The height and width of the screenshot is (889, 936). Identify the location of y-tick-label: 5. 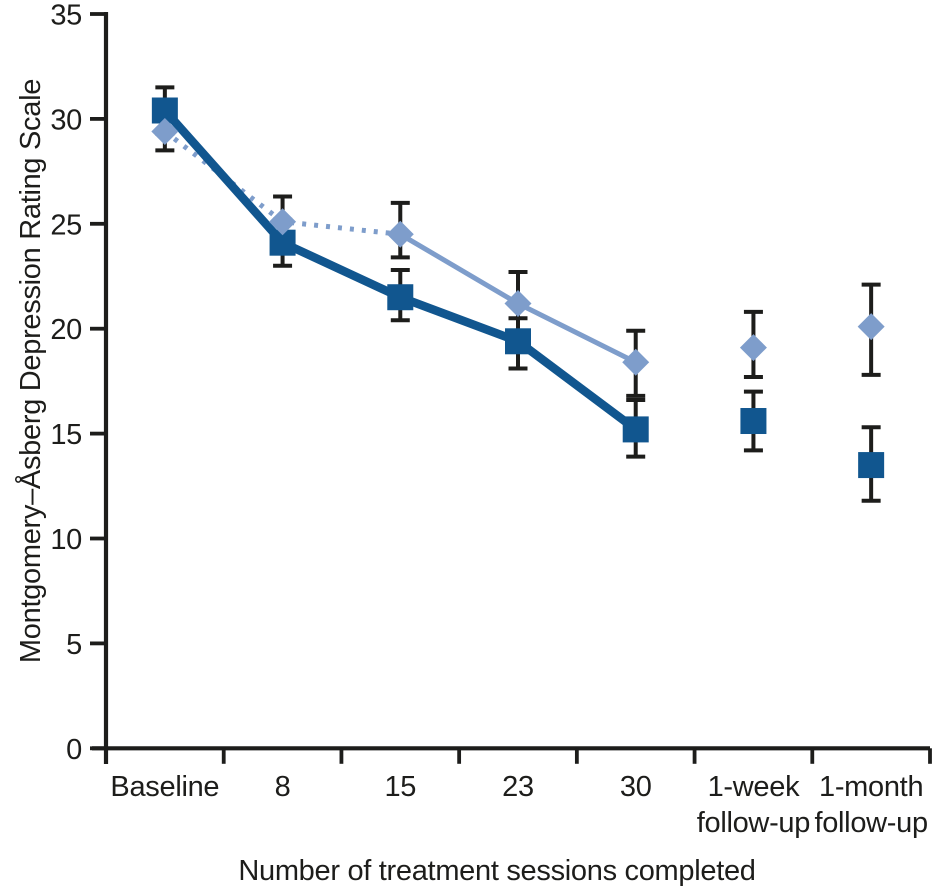
(74, 645).